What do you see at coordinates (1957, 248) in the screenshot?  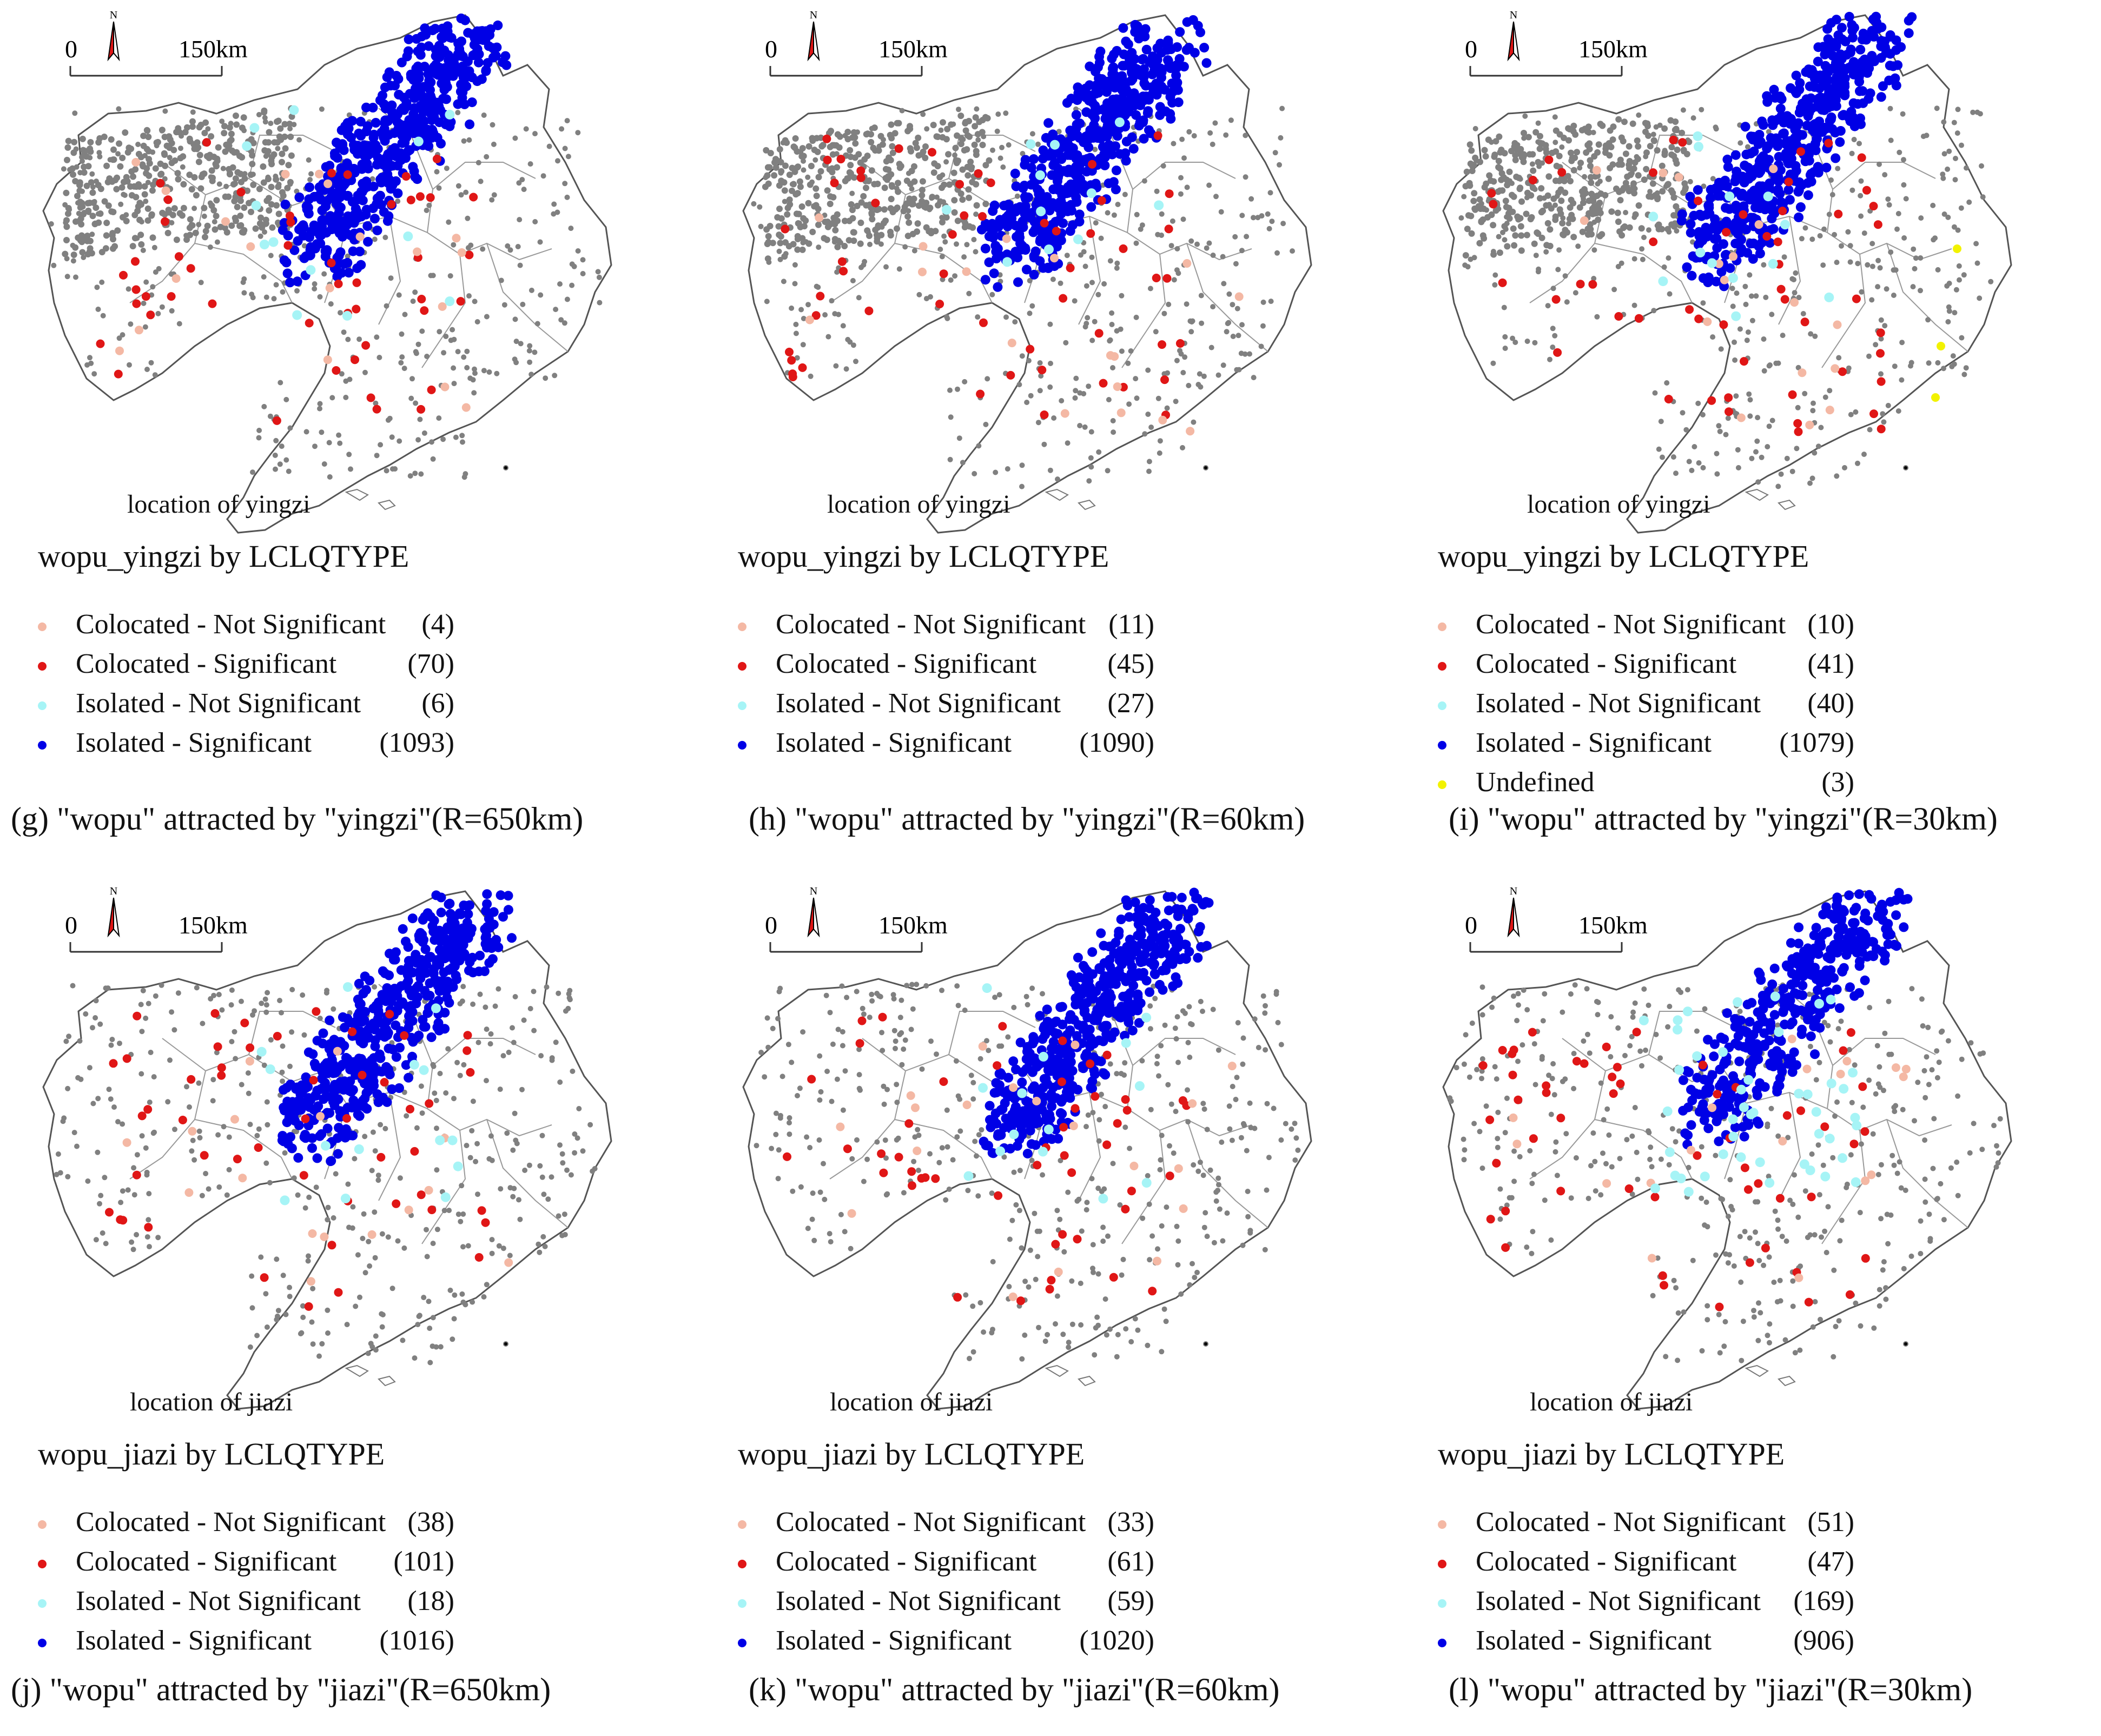 I see `undefined-point` at bounding box center [1957, 248].